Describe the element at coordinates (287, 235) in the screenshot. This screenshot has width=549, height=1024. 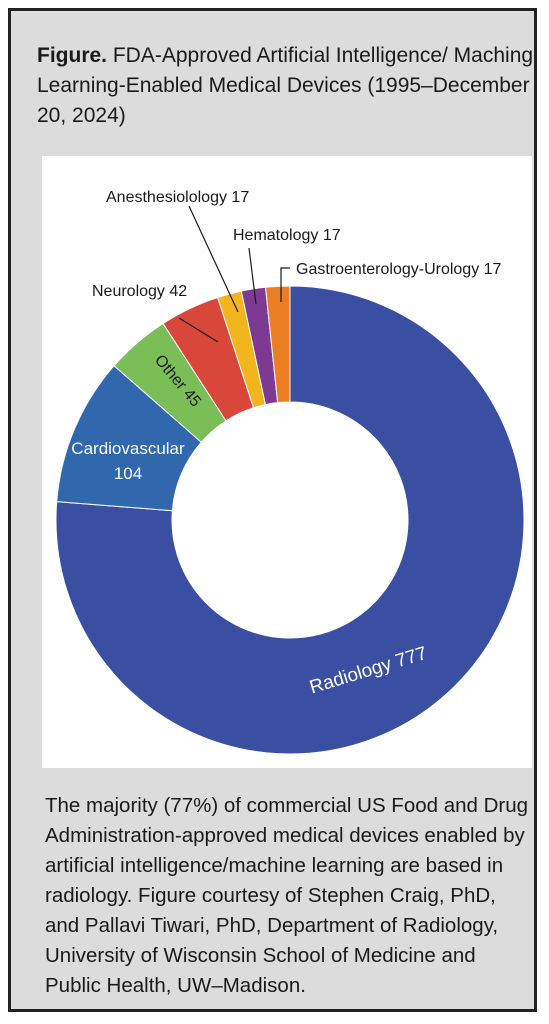
I see `label-hematology: Hematology 17` at that location.